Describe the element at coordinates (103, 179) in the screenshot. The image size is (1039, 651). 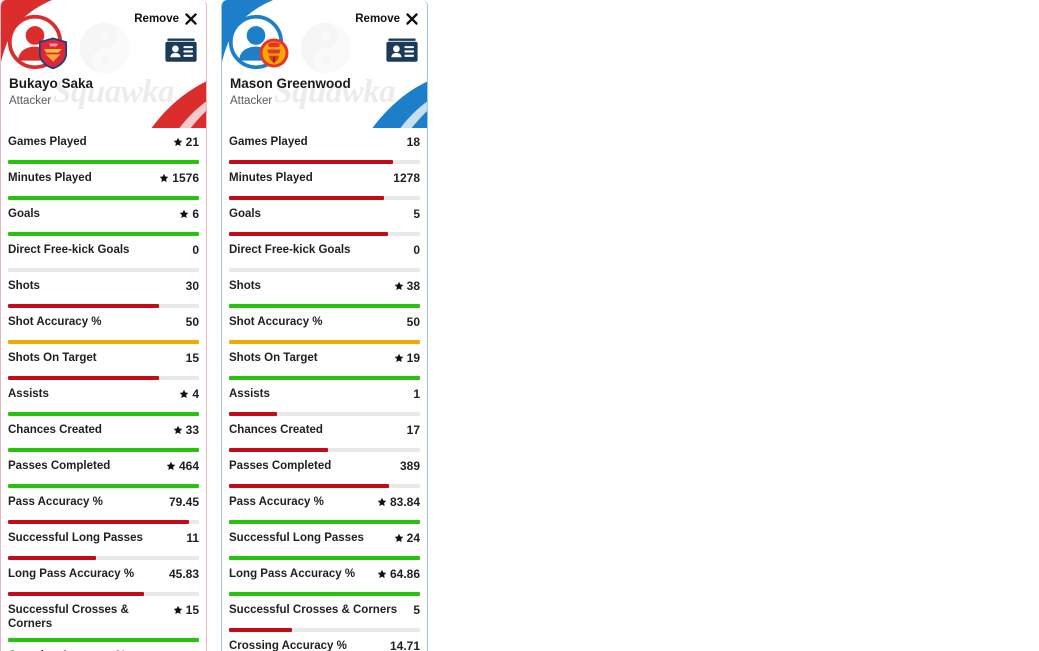
I see `stat-line: Minutes Played 1576` at that location.